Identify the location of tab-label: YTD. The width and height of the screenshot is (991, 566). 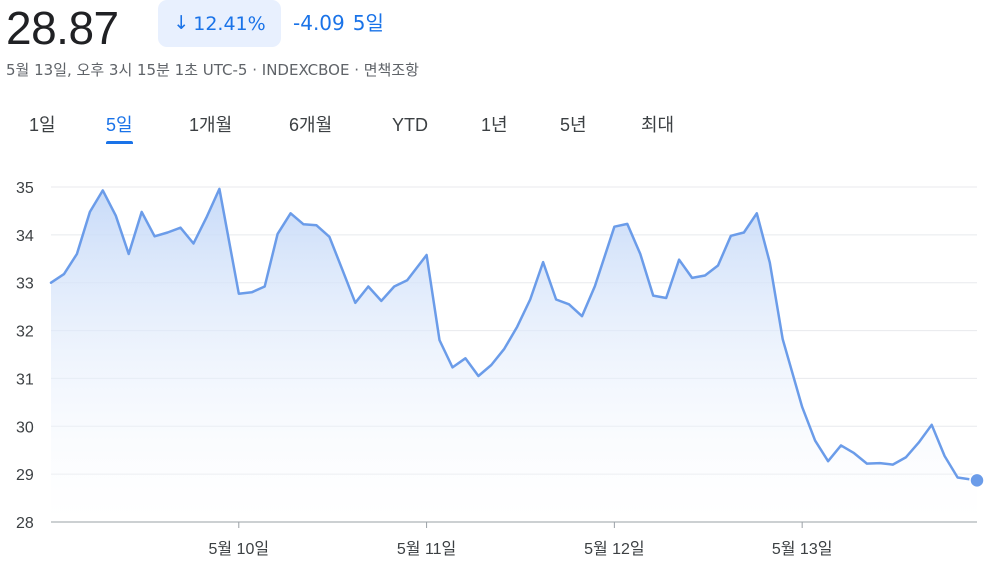
(410, 125).